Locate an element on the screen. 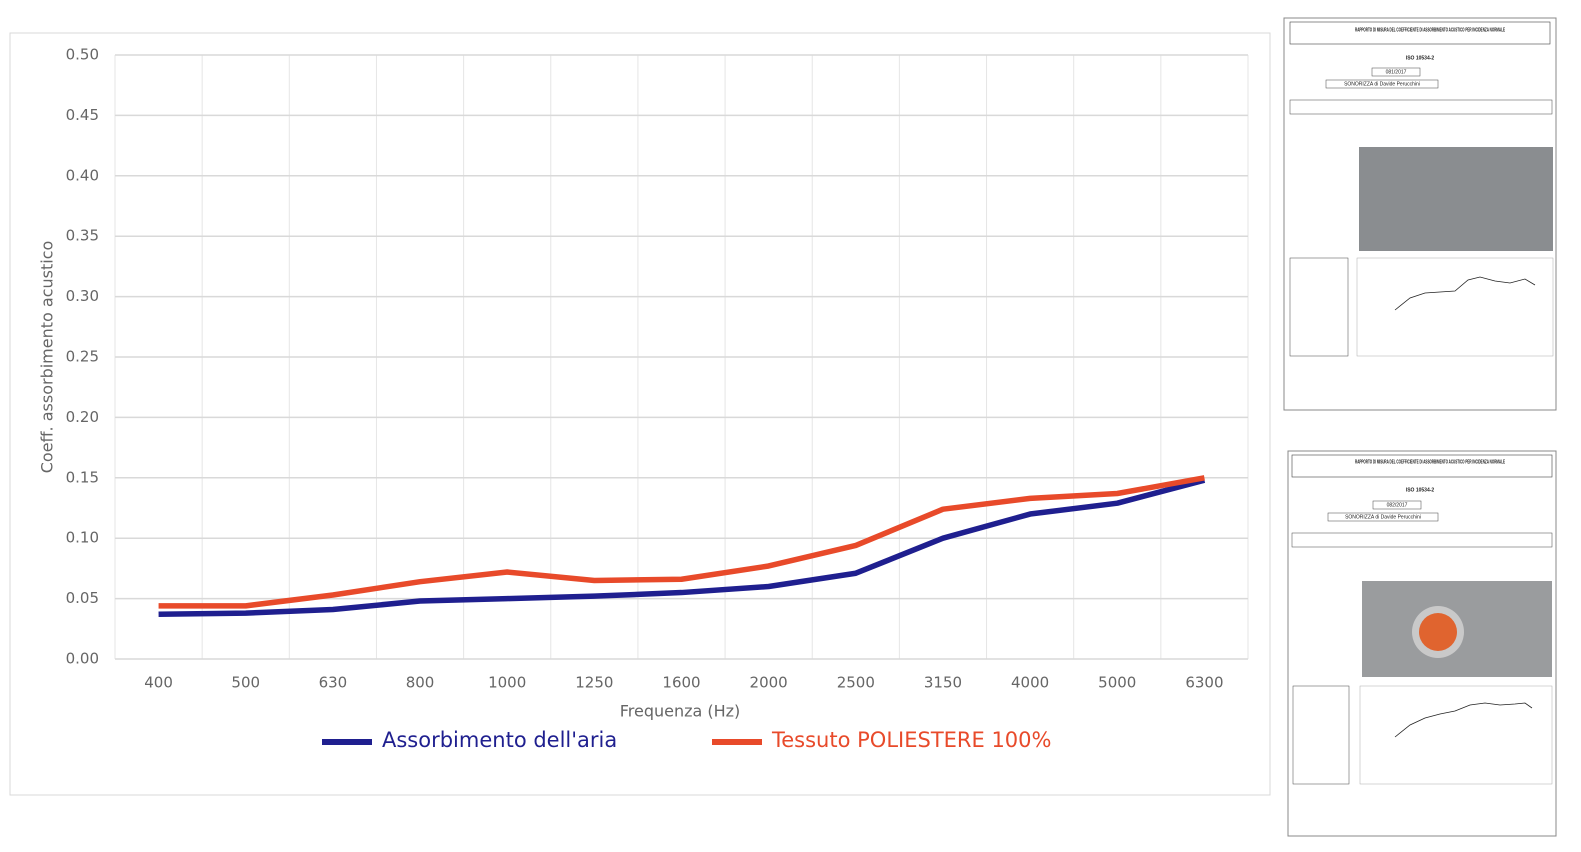 The height and width of the screenshot is (852, 1581). legend-label: Tessuto POLIESTERE 100% is located at coordinates (911, 740).